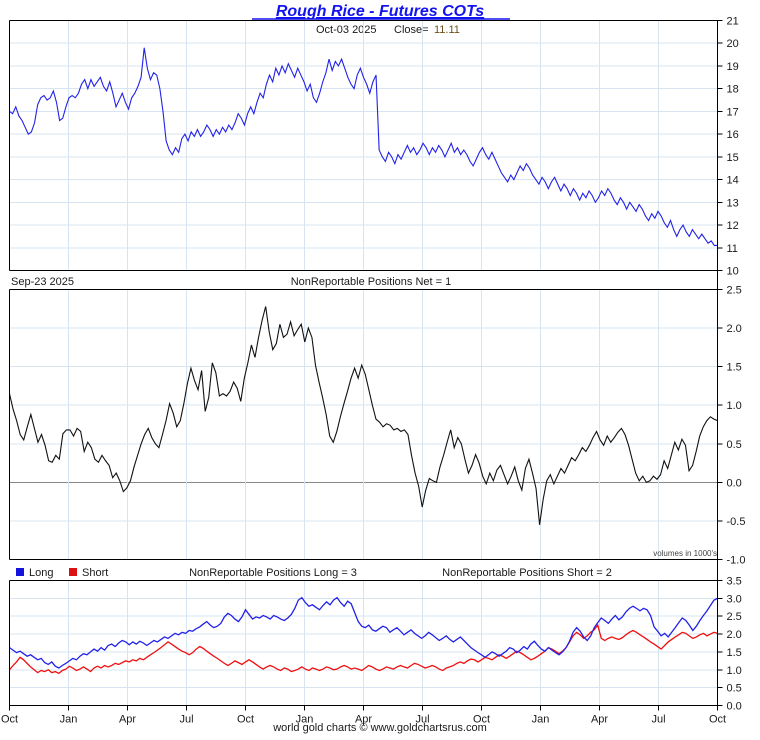 This screenshot has height=740, width=760. What do you see at coordinates (733, 181) in the screenshot?
I see `y-axis-tick-label: 14` at bounding box center [733, 181].